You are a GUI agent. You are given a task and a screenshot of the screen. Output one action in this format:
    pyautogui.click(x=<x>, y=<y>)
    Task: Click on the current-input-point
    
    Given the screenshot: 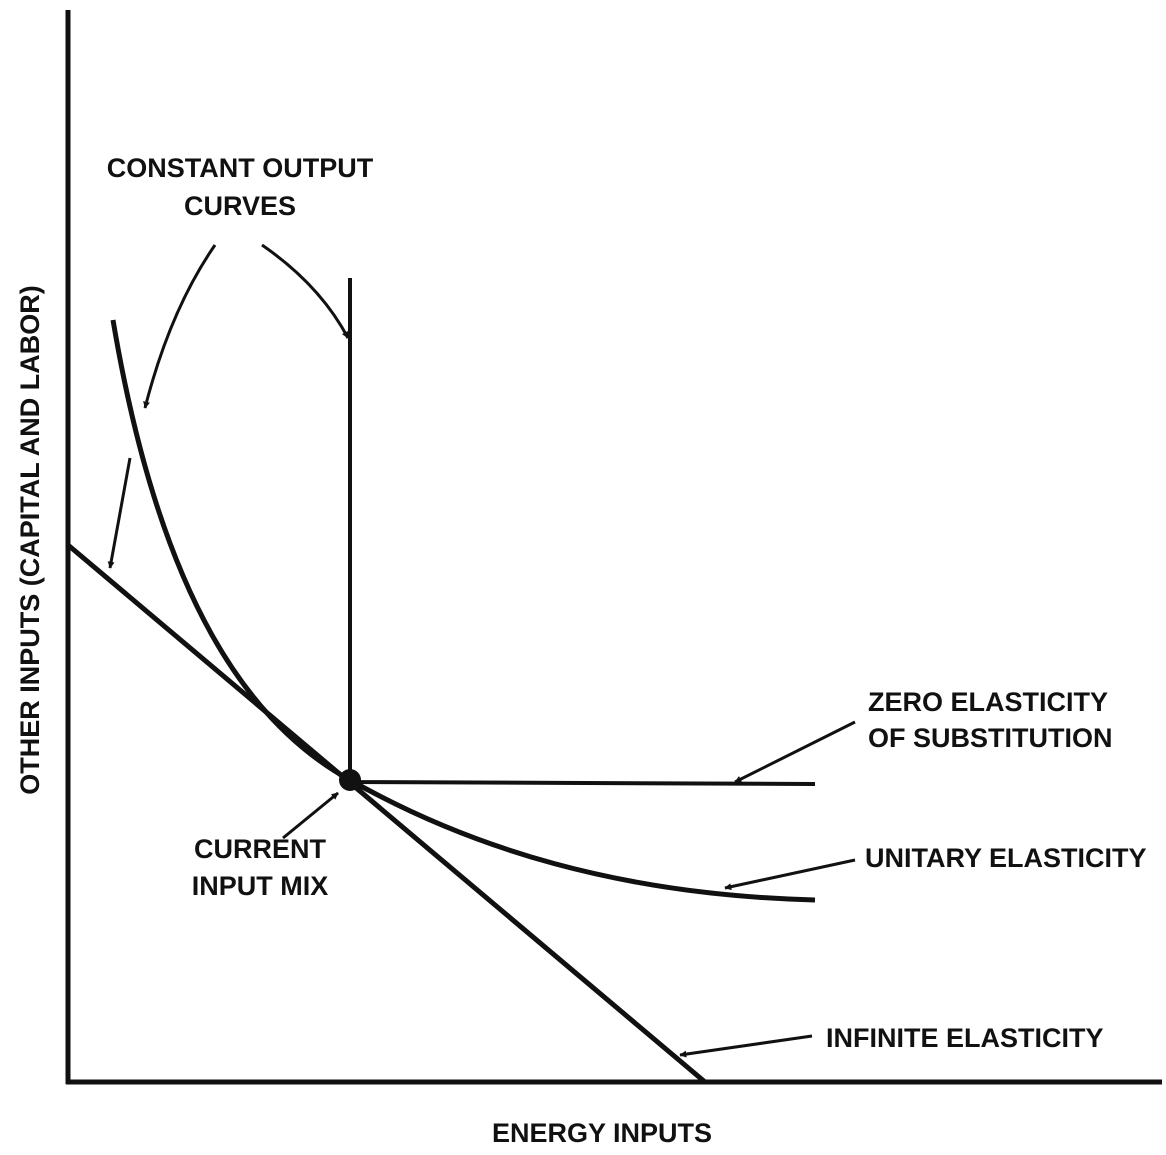 What is the action you would take?
    pyautogui.click(x=350, y=780)
    